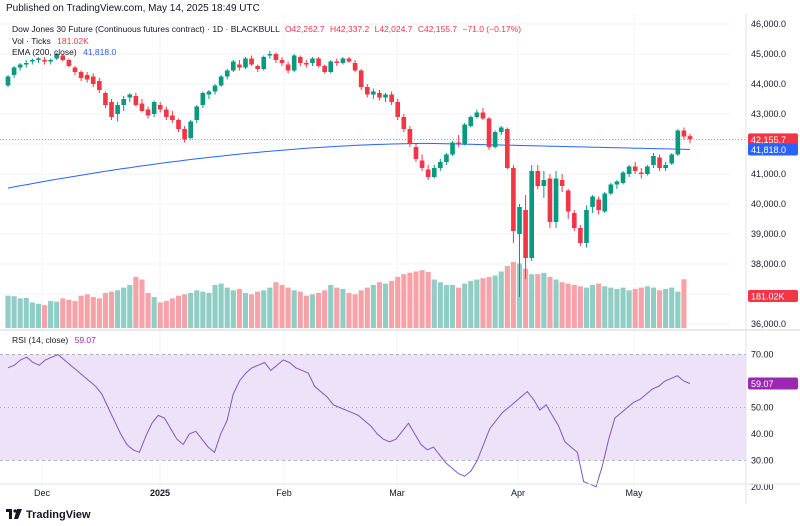  Describe the element at coordinates (768, 114) in the screenshot. I see `price-tick-label: 43,000.0` at that location.